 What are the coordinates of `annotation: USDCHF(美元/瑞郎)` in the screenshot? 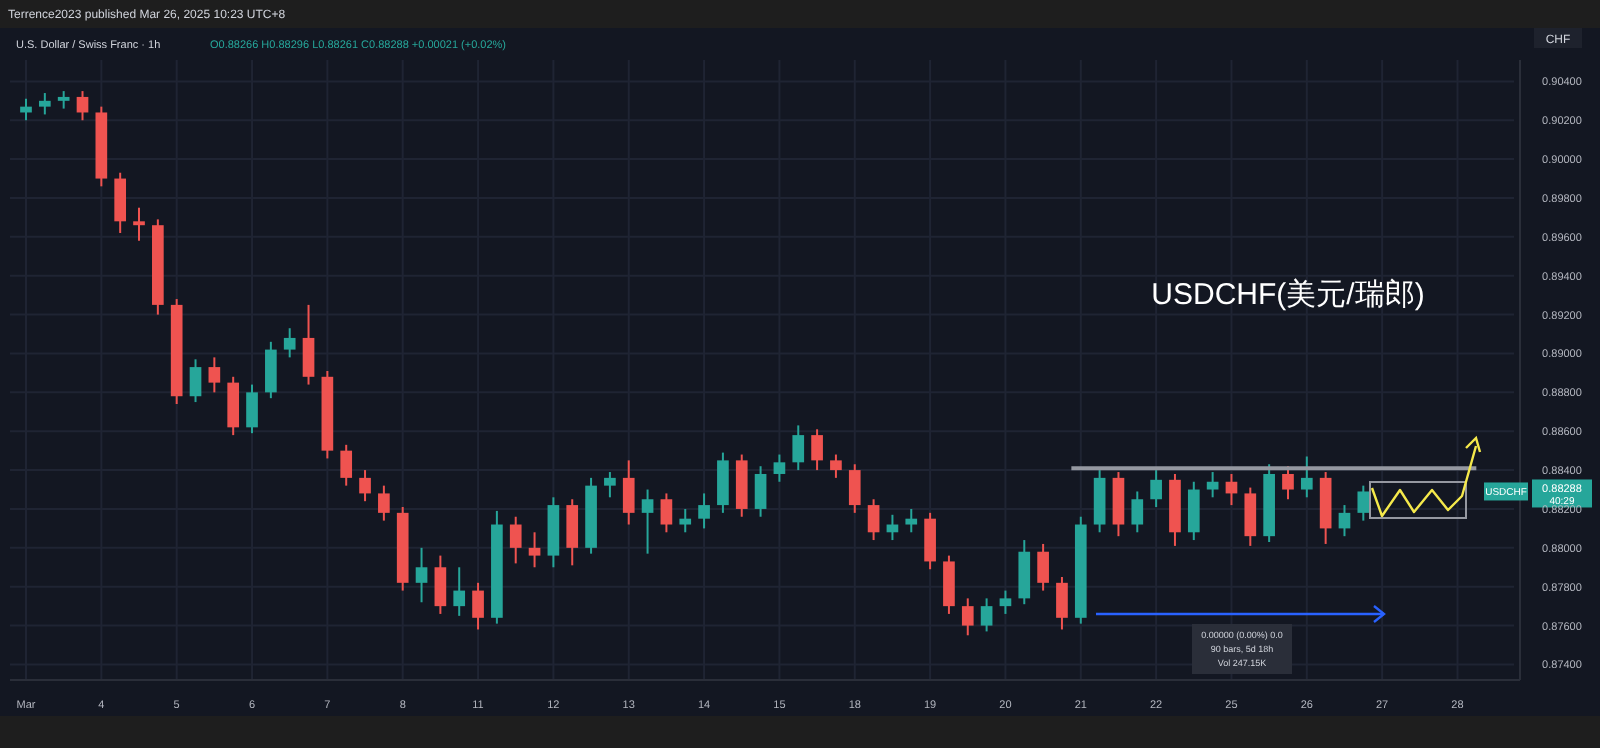 It's located at (1288, 295).